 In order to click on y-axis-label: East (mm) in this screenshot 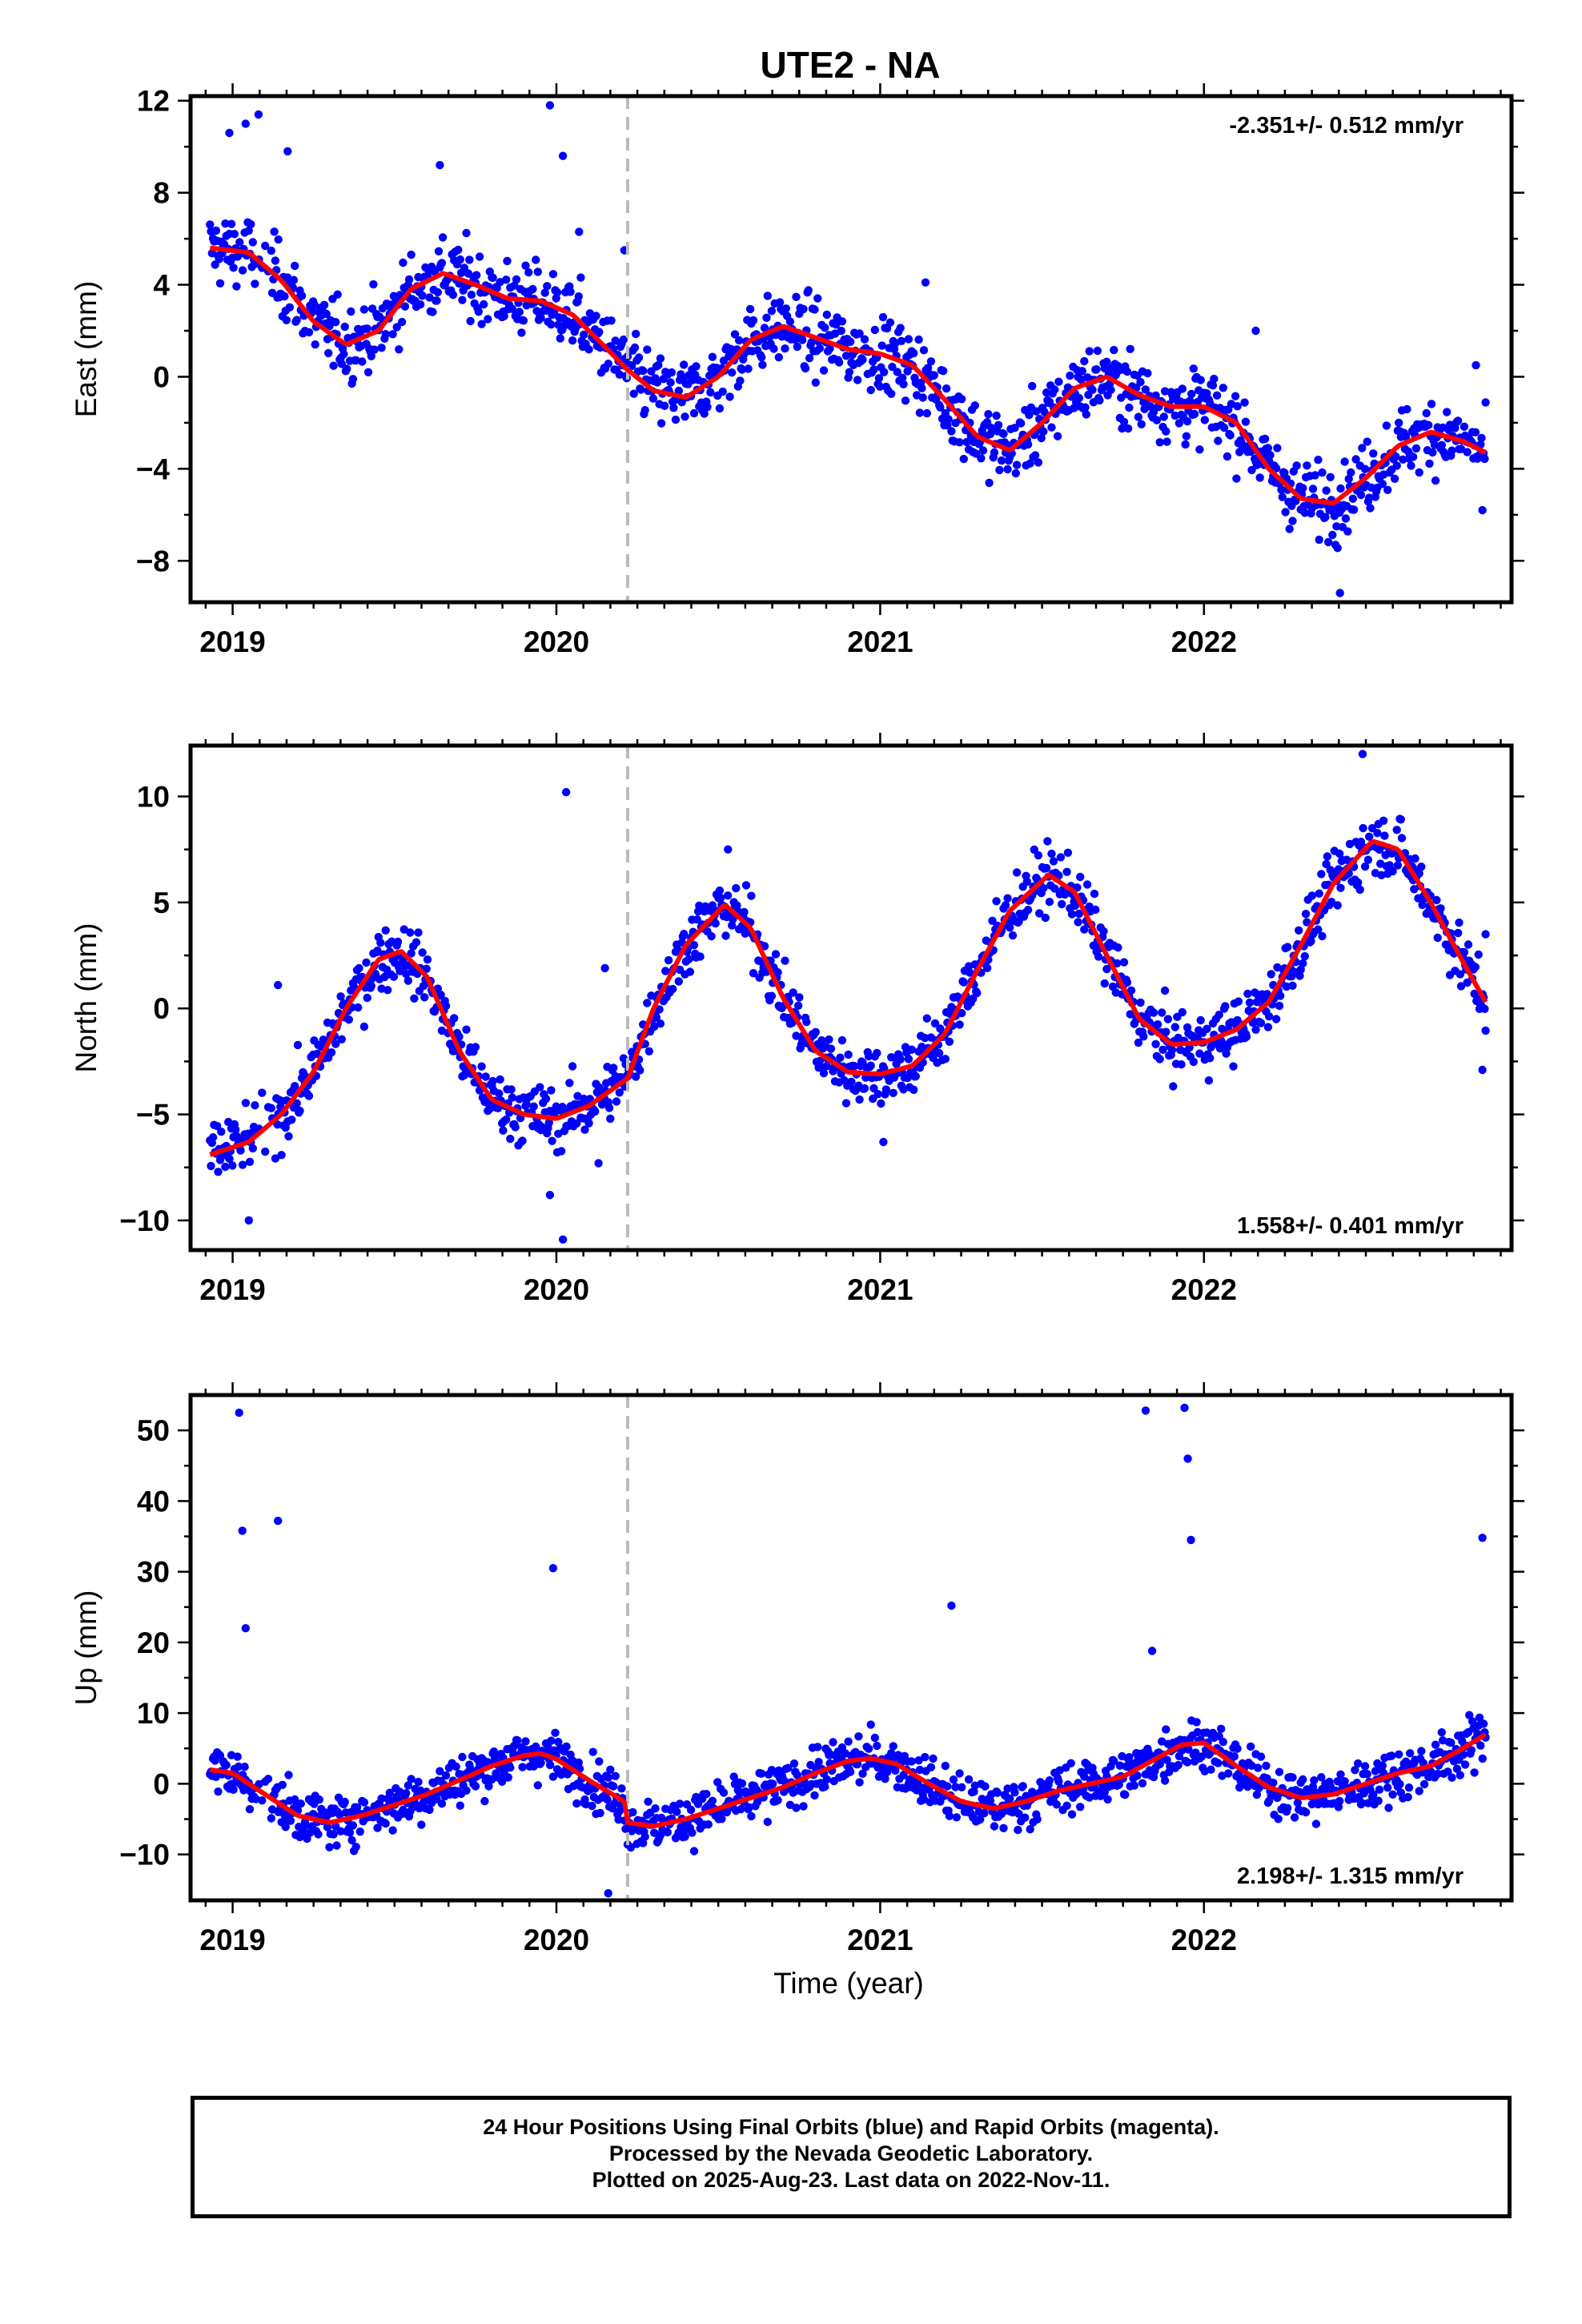, I will do `click(86, 349)`.